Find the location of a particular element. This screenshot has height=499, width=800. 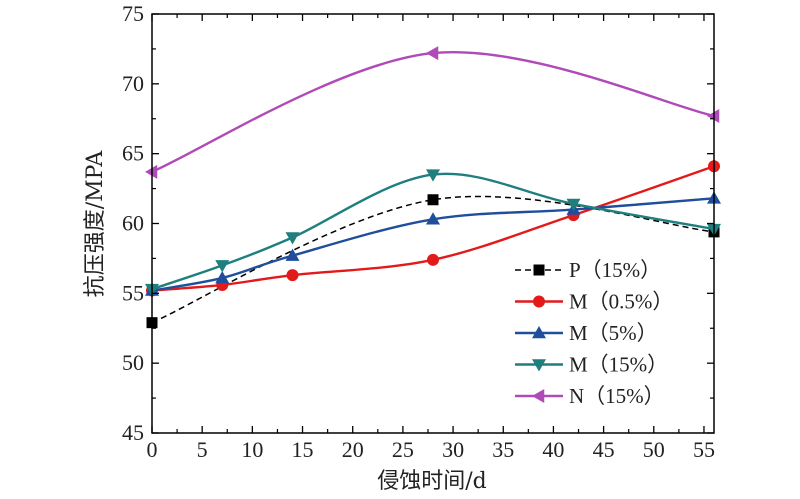

legend-item-1: M（0.5%） is located at coordinates (594, 302).